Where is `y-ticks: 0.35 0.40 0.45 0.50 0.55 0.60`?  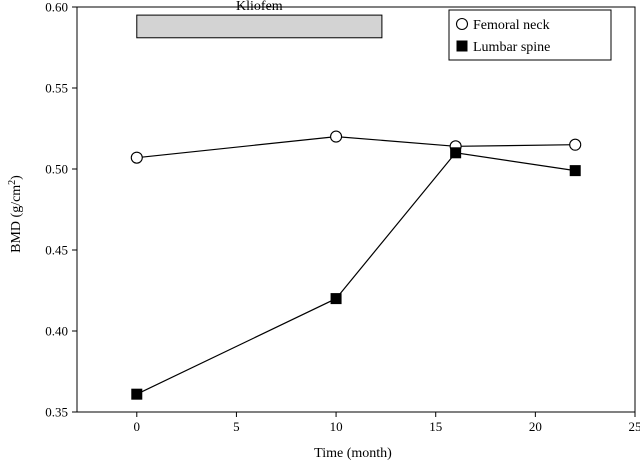 y-ticks: 0.35 0.40 0.45 0.50 0.55 0.60 is located at coordinates (61, 210).